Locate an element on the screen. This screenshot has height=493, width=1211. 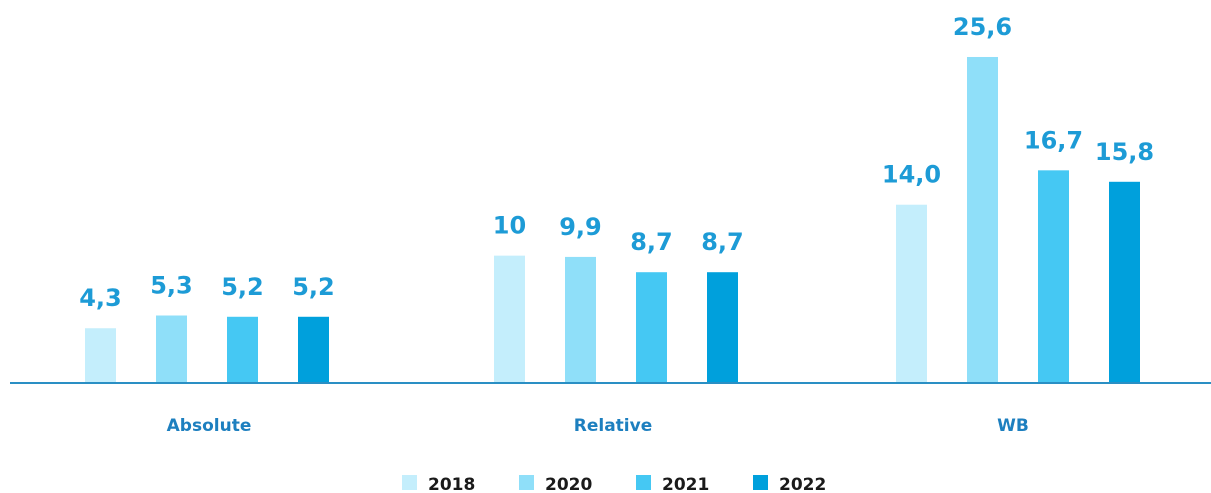
category-label-relative: Relative is located at coordinates (613, 426).